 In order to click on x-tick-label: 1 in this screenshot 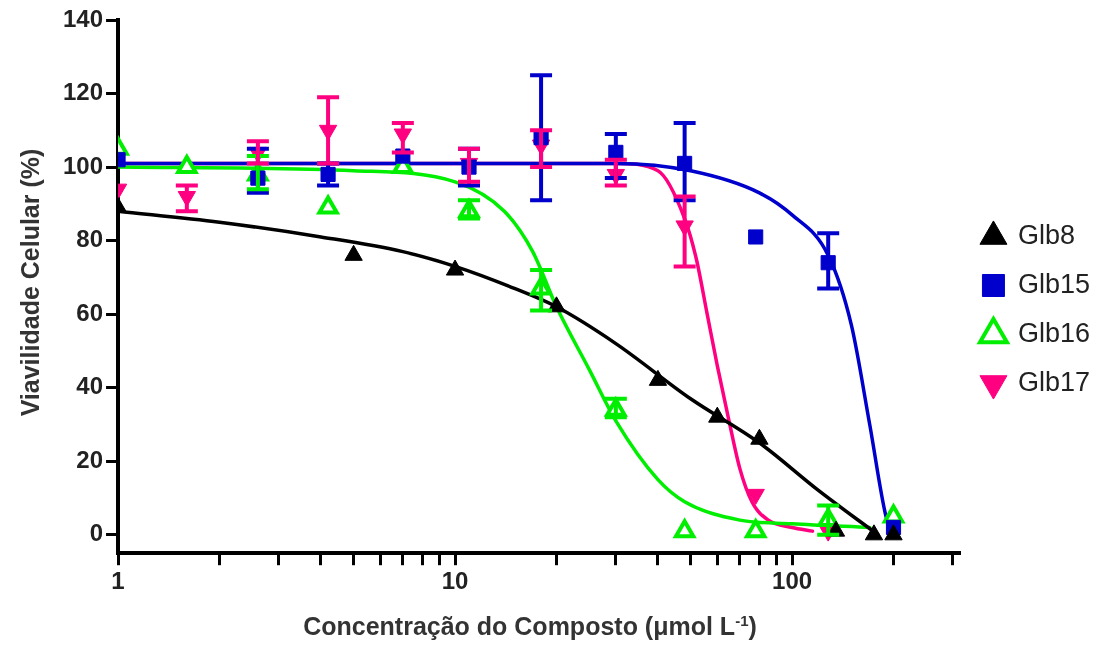, I will do `click(118, 581)`.